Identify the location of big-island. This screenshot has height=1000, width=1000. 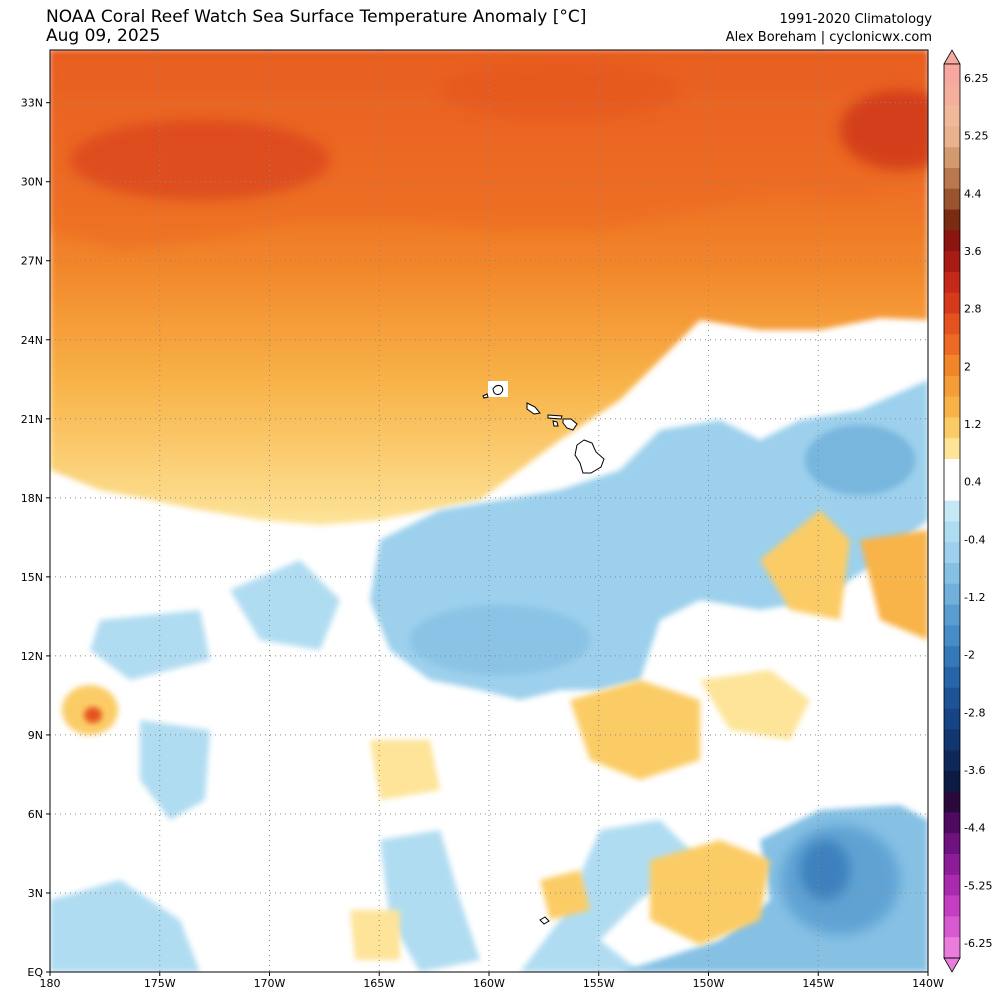
(589, 456).